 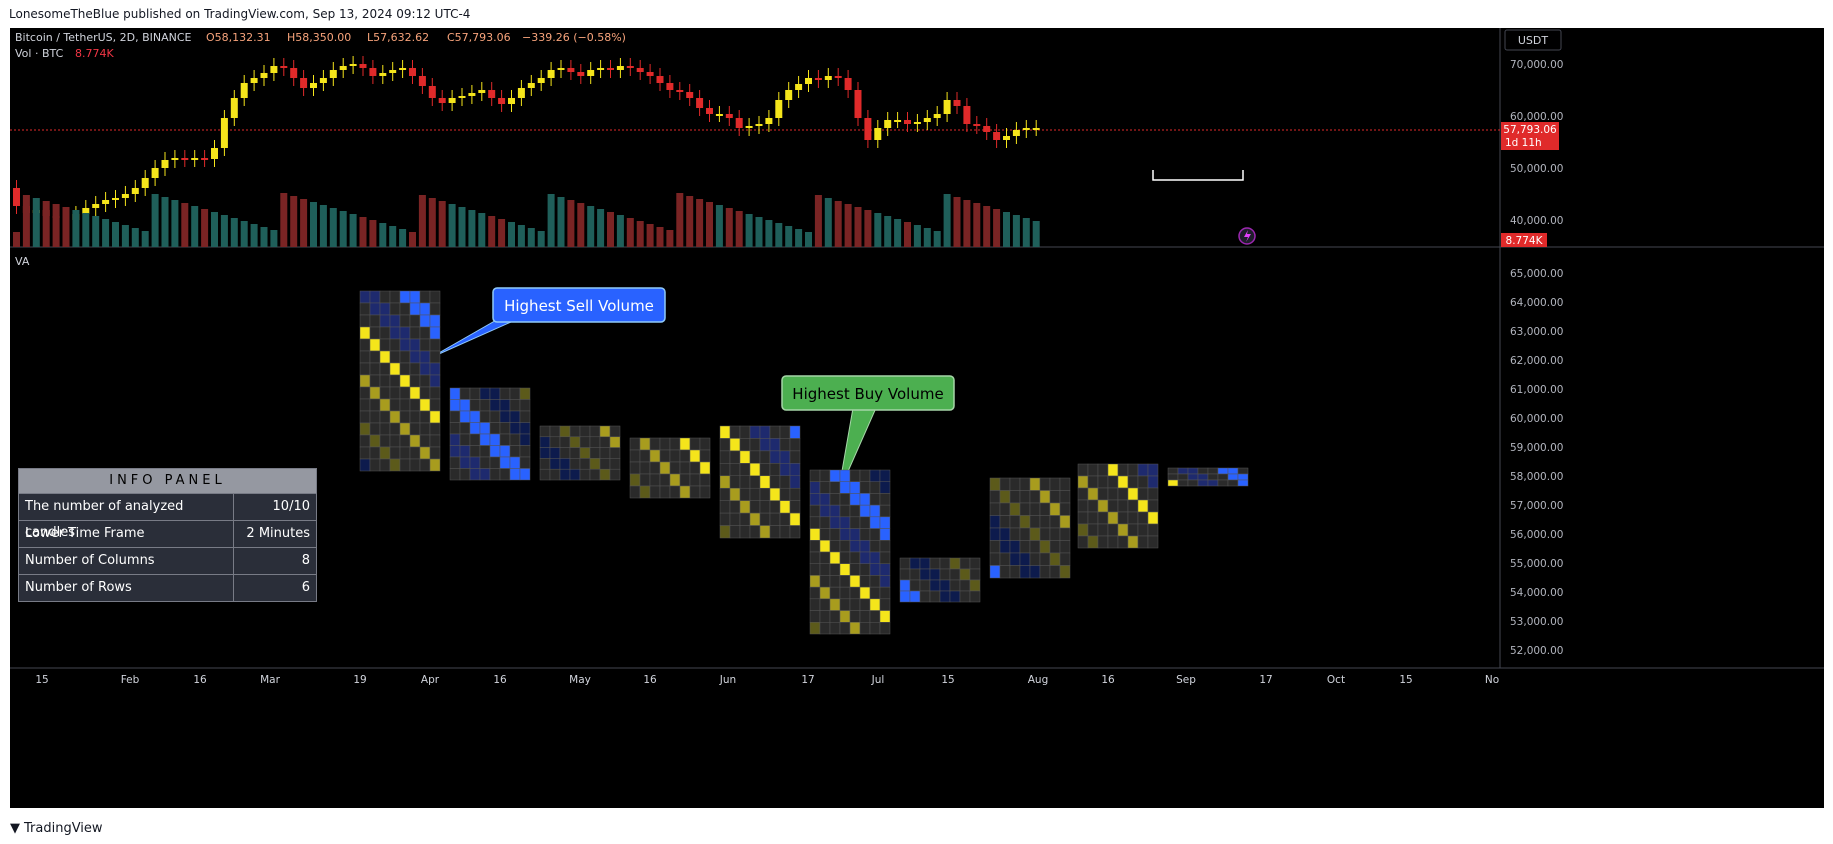 What do you see at coordinates (727, 680) in the screenshot?
I see `time-tick-label: Jun` at bounding box center [727, 680].